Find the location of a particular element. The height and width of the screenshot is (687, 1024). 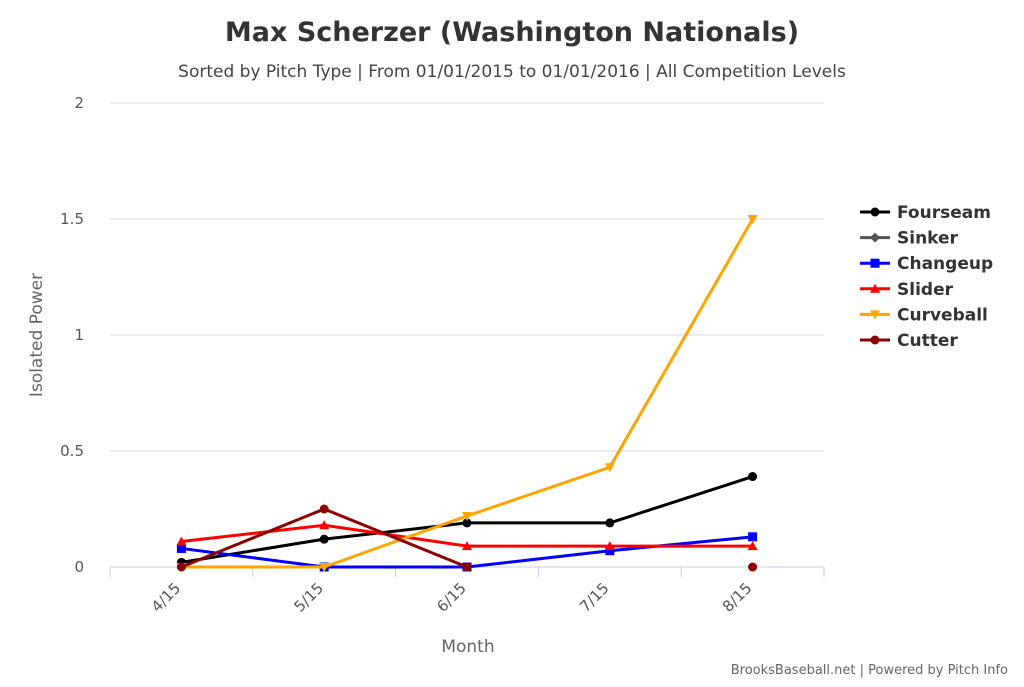

x-axis: 4/15 5/15 6/15 7/15 8/15 is located at coordinates (467, 591).